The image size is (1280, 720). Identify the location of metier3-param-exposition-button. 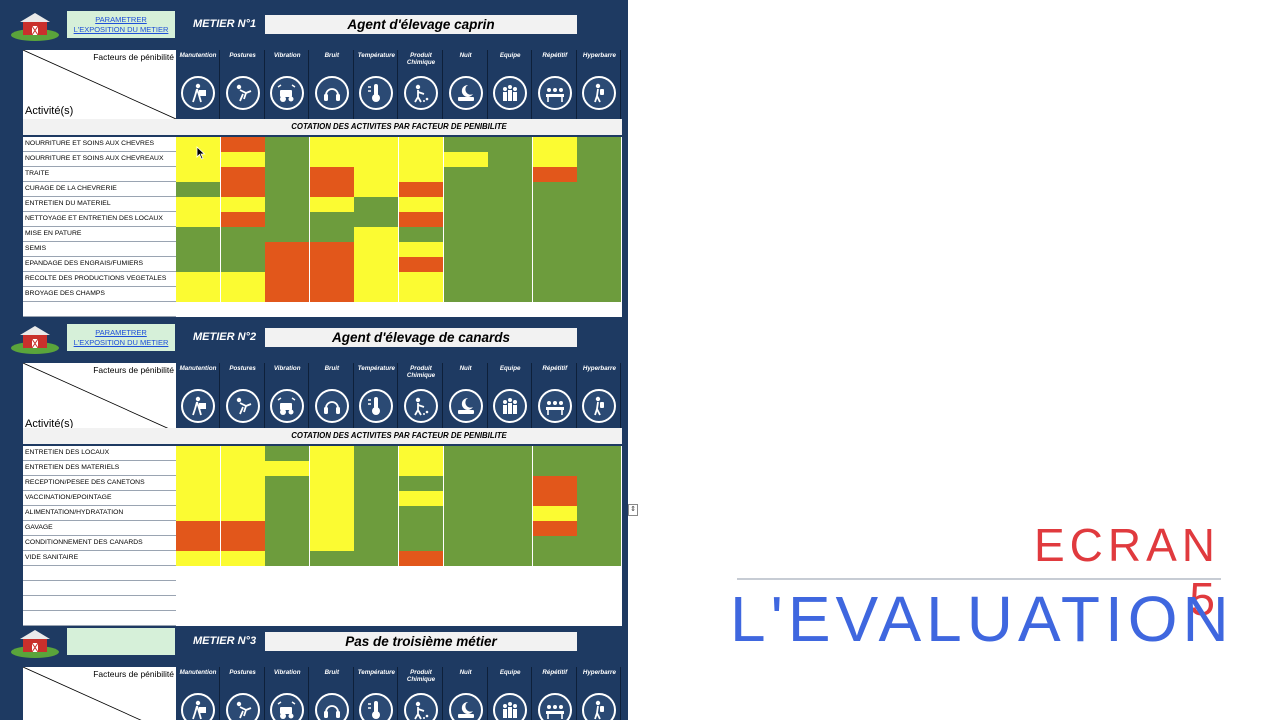
(121, 641).